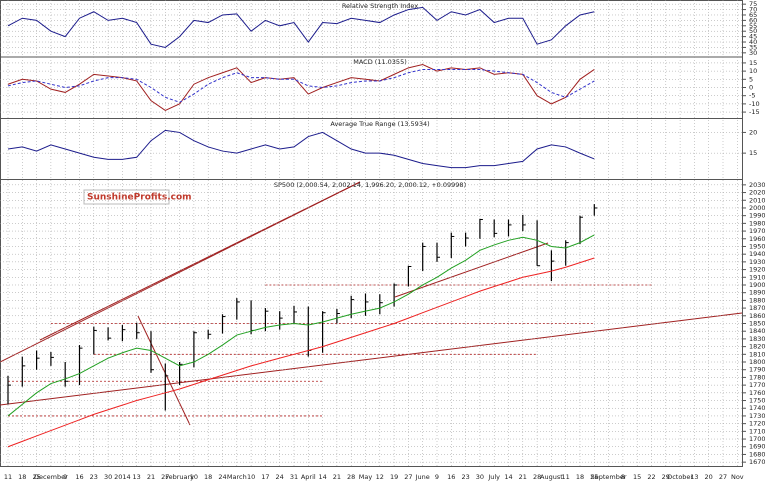  What do you see at coordinates (757, 316) in the screenshot?
I see `y-tick-label: 1860` at bounding box center [757, 316].